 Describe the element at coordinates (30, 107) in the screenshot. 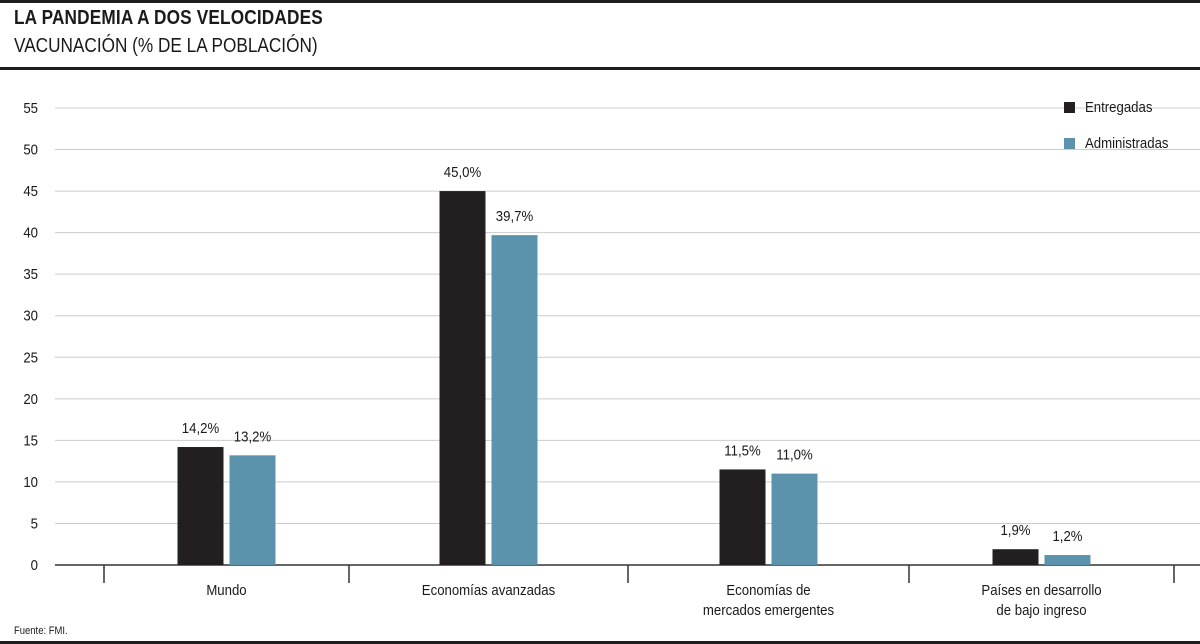

I see `y-tick-label: 55` at that location.